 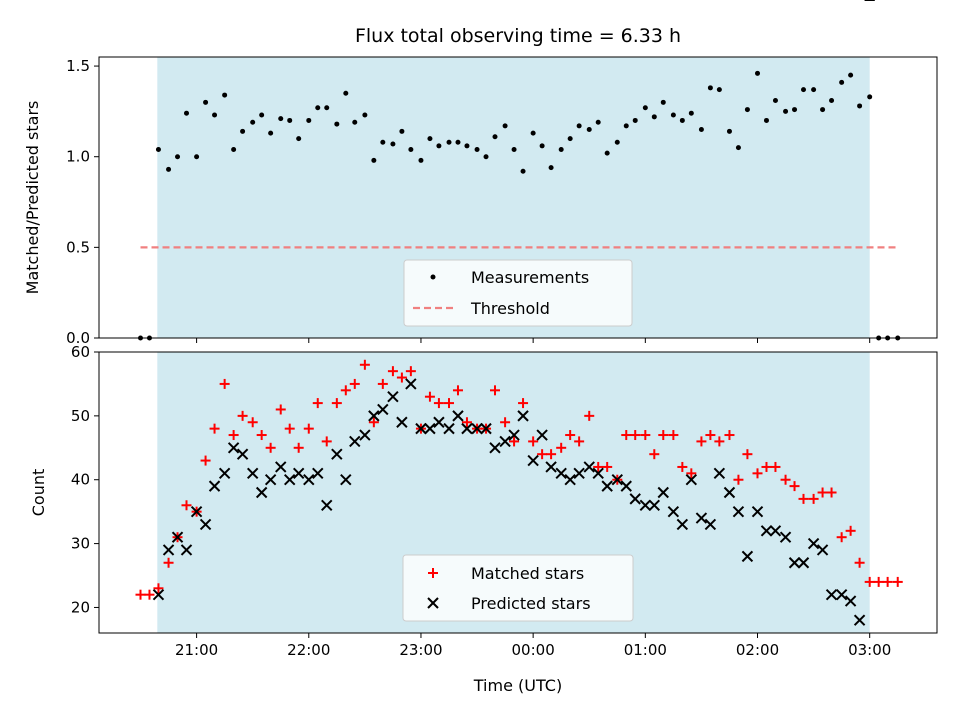 What do you see at coordinates (433, 277) in the screenshot?
I see `legend-measurements-marker` at bounding box center [433, 277].